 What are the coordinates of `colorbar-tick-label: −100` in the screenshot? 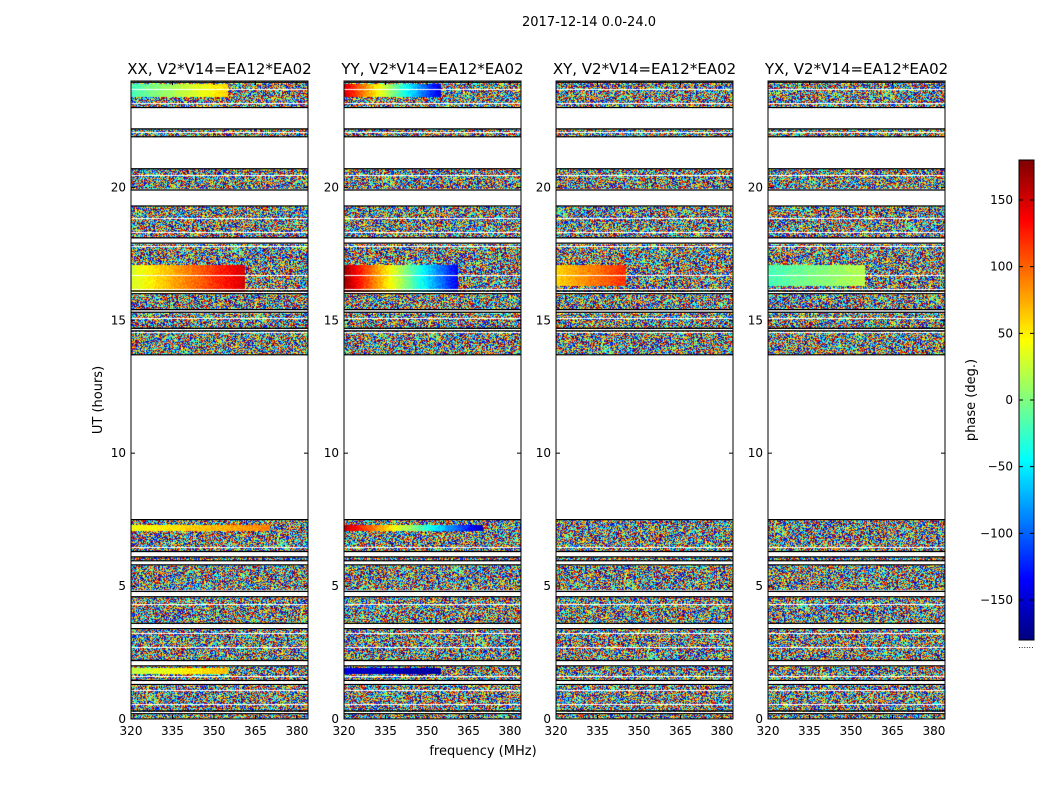 It's located at (996, 533).